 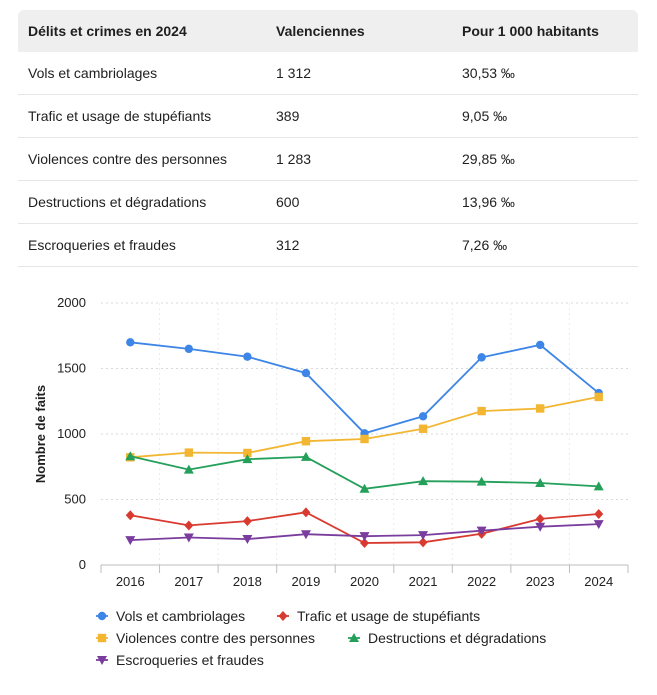 What do you see at coordinates (598, 581) in the screenshot?
I see `x-tick-label: 2024` at bounding box center [598, 581].